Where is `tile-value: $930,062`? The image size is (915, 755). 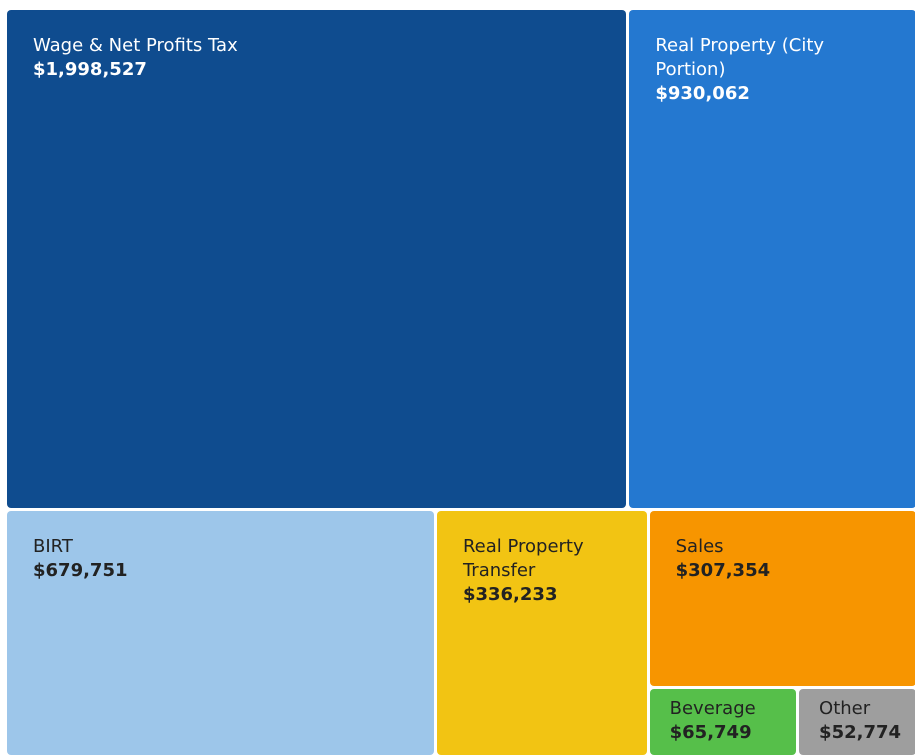
tile-value: $930,062 is located at coordinates (702, 93).